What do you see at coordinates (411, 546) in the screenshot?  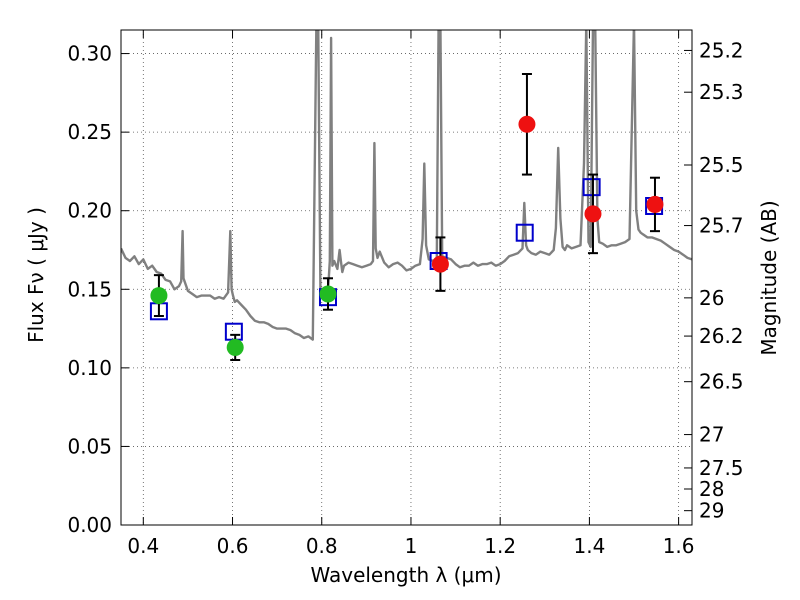 I see `x-tick-label: 1` at bounding box center [411, 546].